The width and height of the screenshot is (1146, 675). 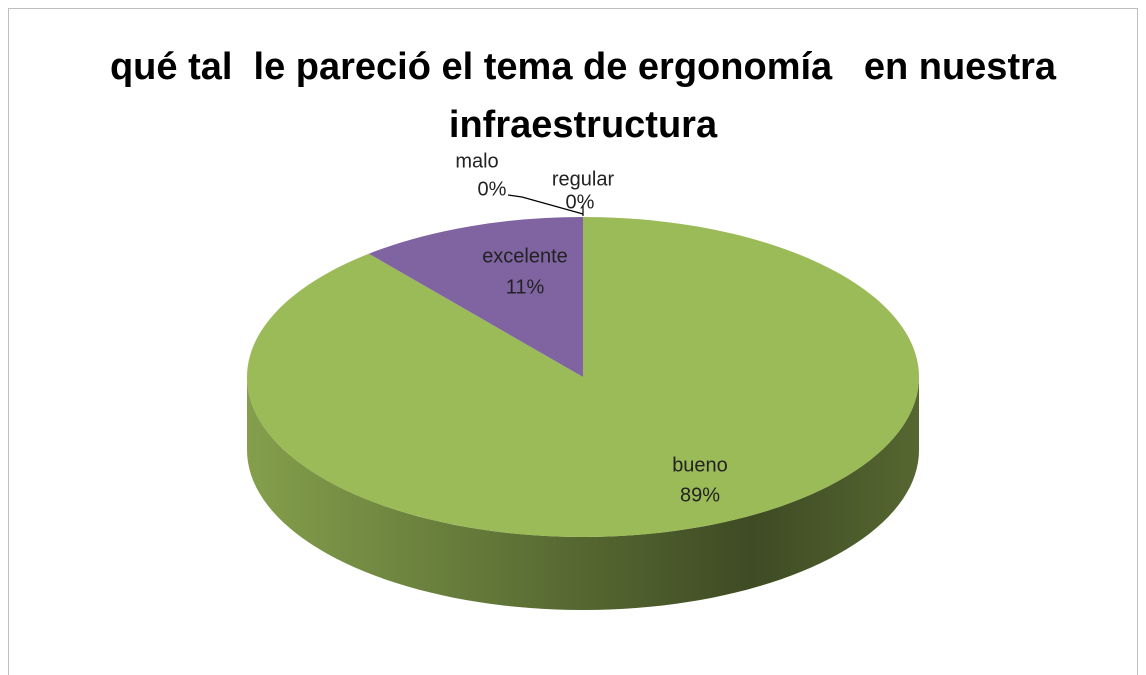 I want to click on data-label-name: bueno, so click(x=700, y=465).